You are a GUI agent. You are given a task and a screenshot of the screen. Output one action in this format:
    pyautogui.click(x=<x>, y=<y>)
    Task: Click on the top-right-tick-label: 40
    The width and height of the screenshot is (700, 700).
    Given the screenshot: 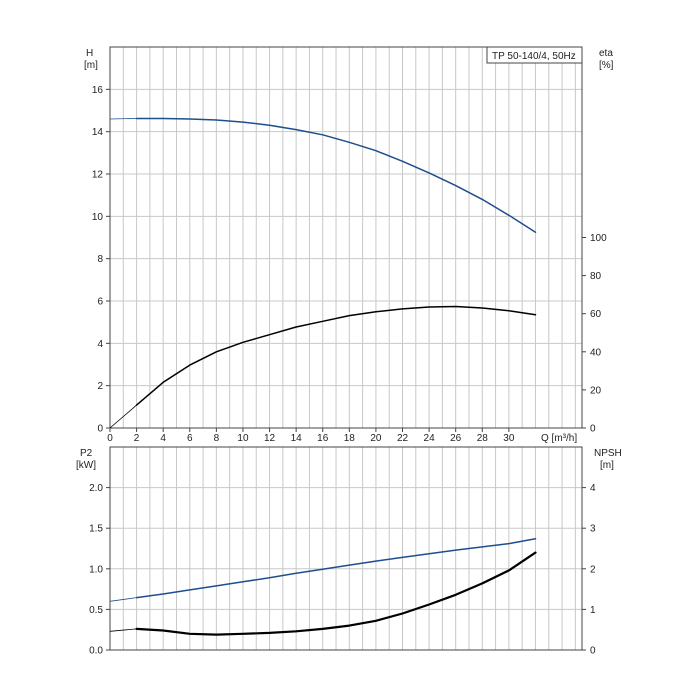 What is the action you would take?
    pyautogui.click(x=596, y=352)
    